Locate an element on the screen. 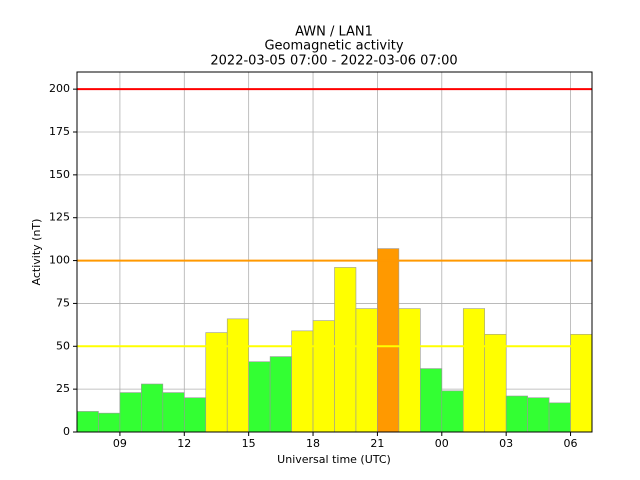  x-tick-label: 21 is located at coordinates (377, 443).